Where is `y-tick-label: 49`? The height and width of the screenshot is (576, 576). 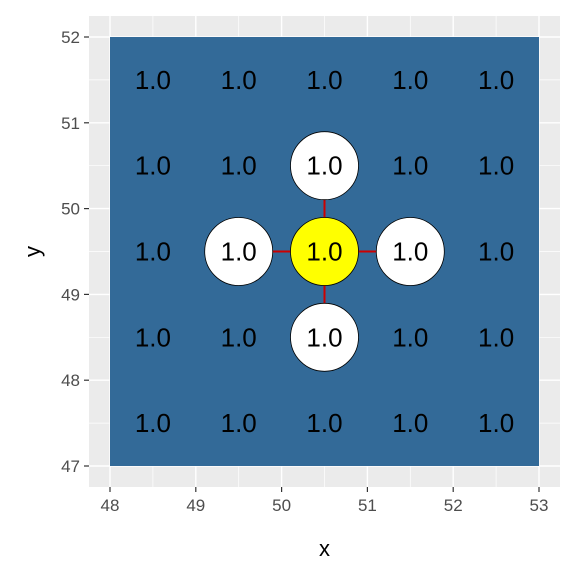
y-tick-label: 49 is located at coordinates (70, 294).